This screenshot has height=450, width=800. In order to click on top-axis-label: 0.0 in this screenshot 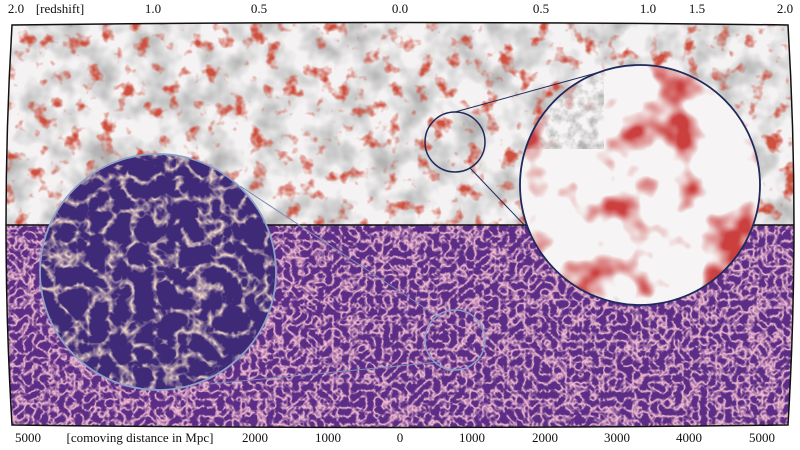, I will do `click(400, 8)`.